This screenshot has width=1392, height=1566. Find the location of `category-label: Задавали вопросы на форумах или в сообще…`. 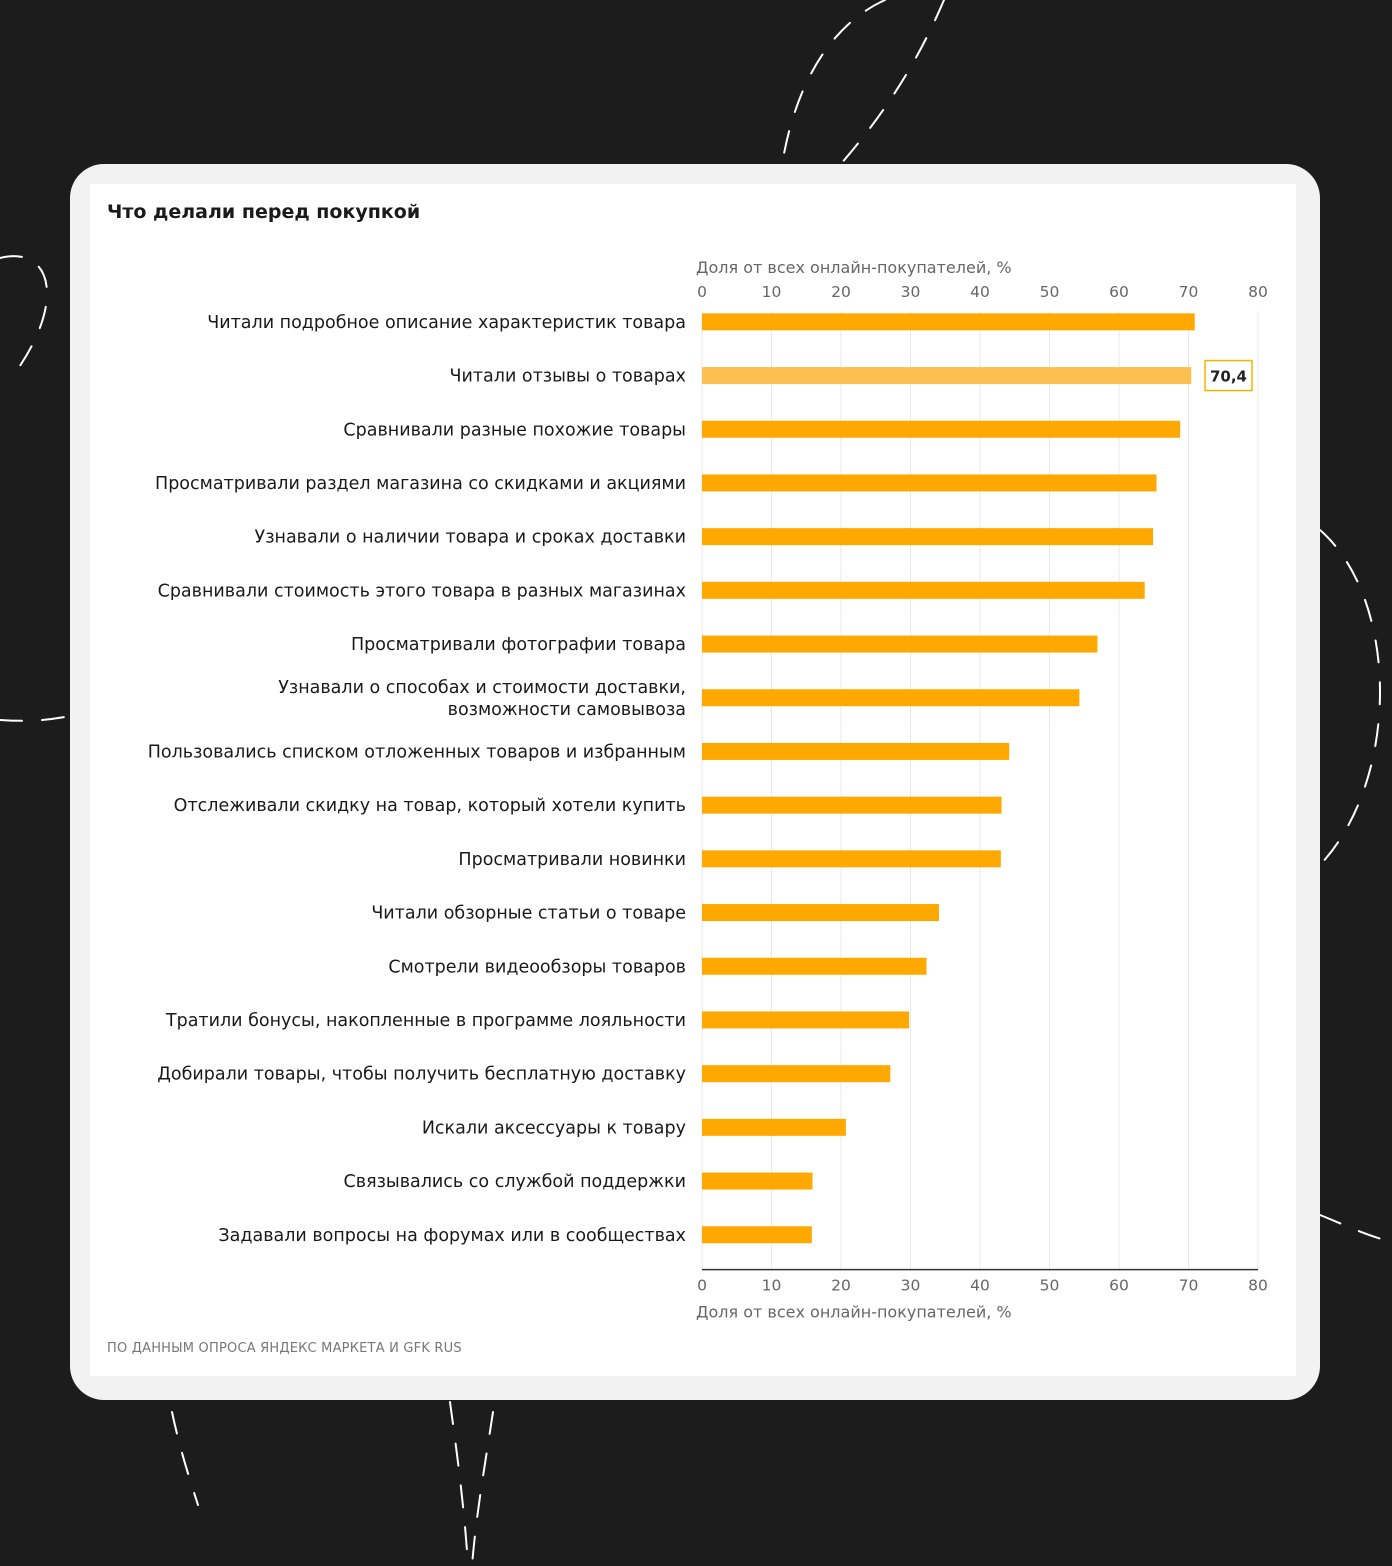

category-label: Задавали вопросы на форумах или в сообще… is located at coordinates (452, 1236).